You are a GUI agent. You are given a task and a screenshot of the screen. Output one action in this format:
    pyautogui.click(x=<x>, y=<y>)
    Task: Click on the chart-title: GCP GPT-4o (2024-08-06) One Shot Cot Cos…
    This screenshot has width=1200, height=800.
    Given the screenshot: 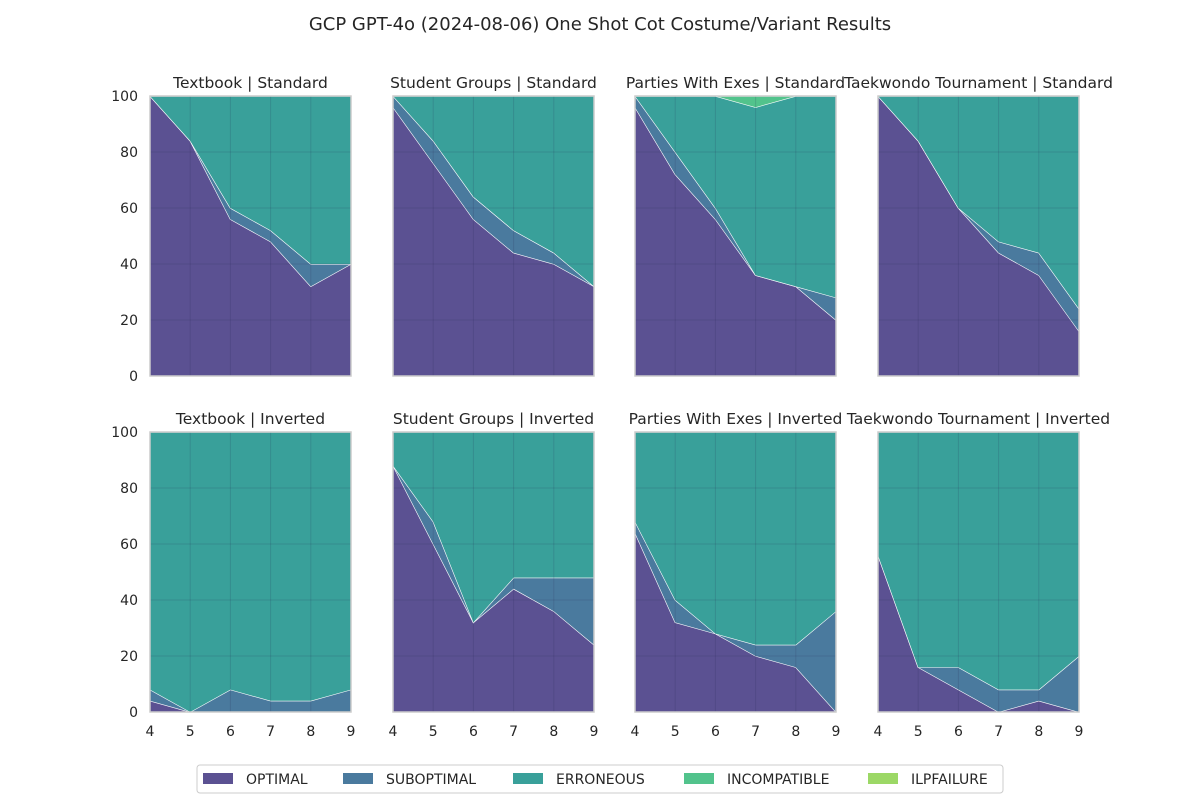 What is the action you would take?
    pyautogui.click(x=600, y=24)
    